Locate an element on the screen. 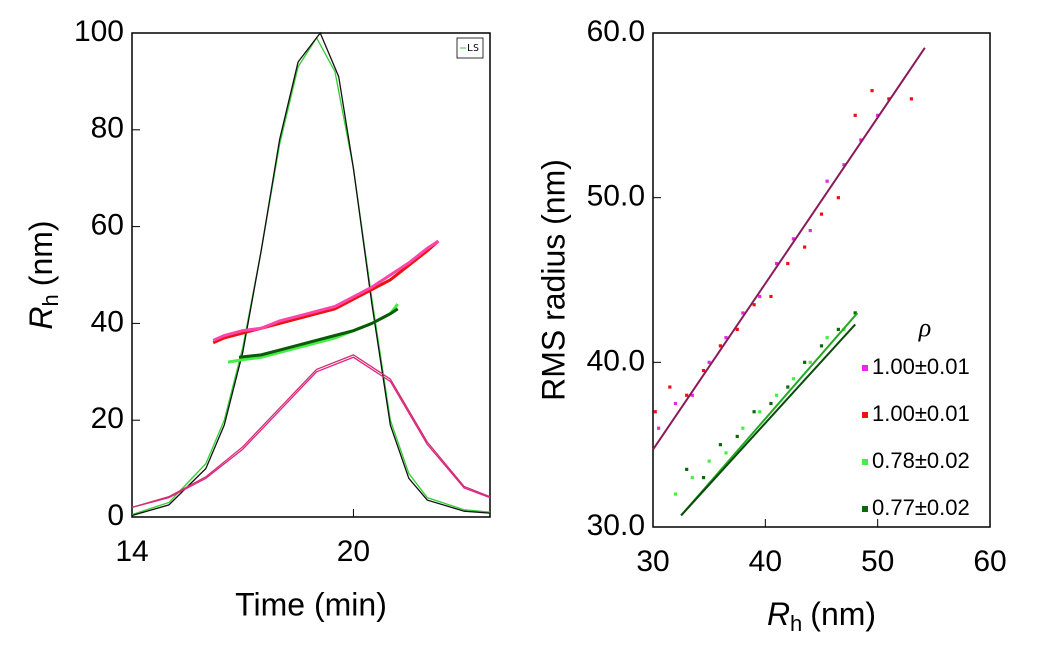 Image resolution: width=1041 pixels, height=666 pixels. y-tick-label: 80 is located at coordinates (107, 128).